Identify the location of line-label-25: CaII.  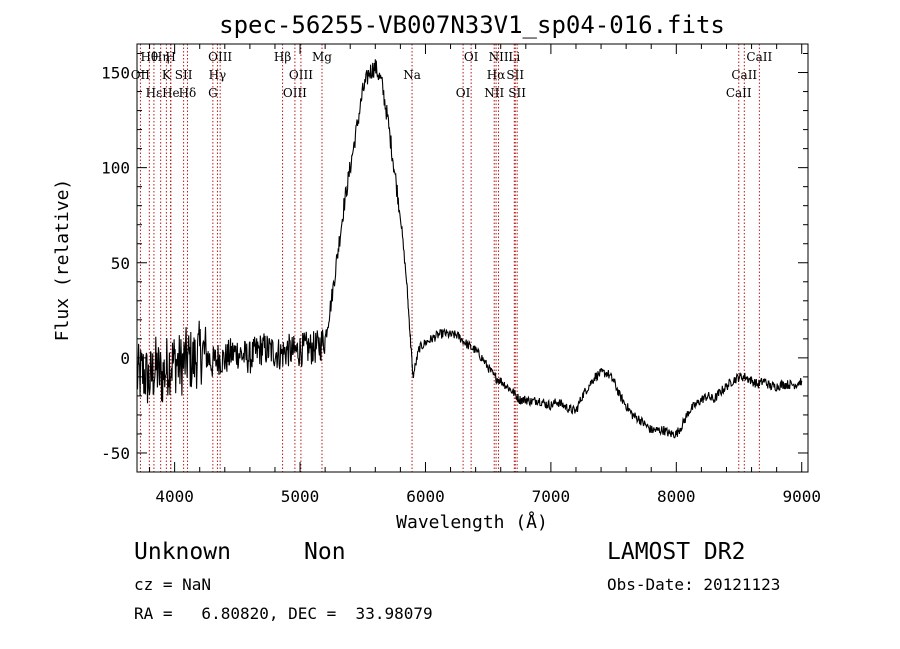
(744, 75).